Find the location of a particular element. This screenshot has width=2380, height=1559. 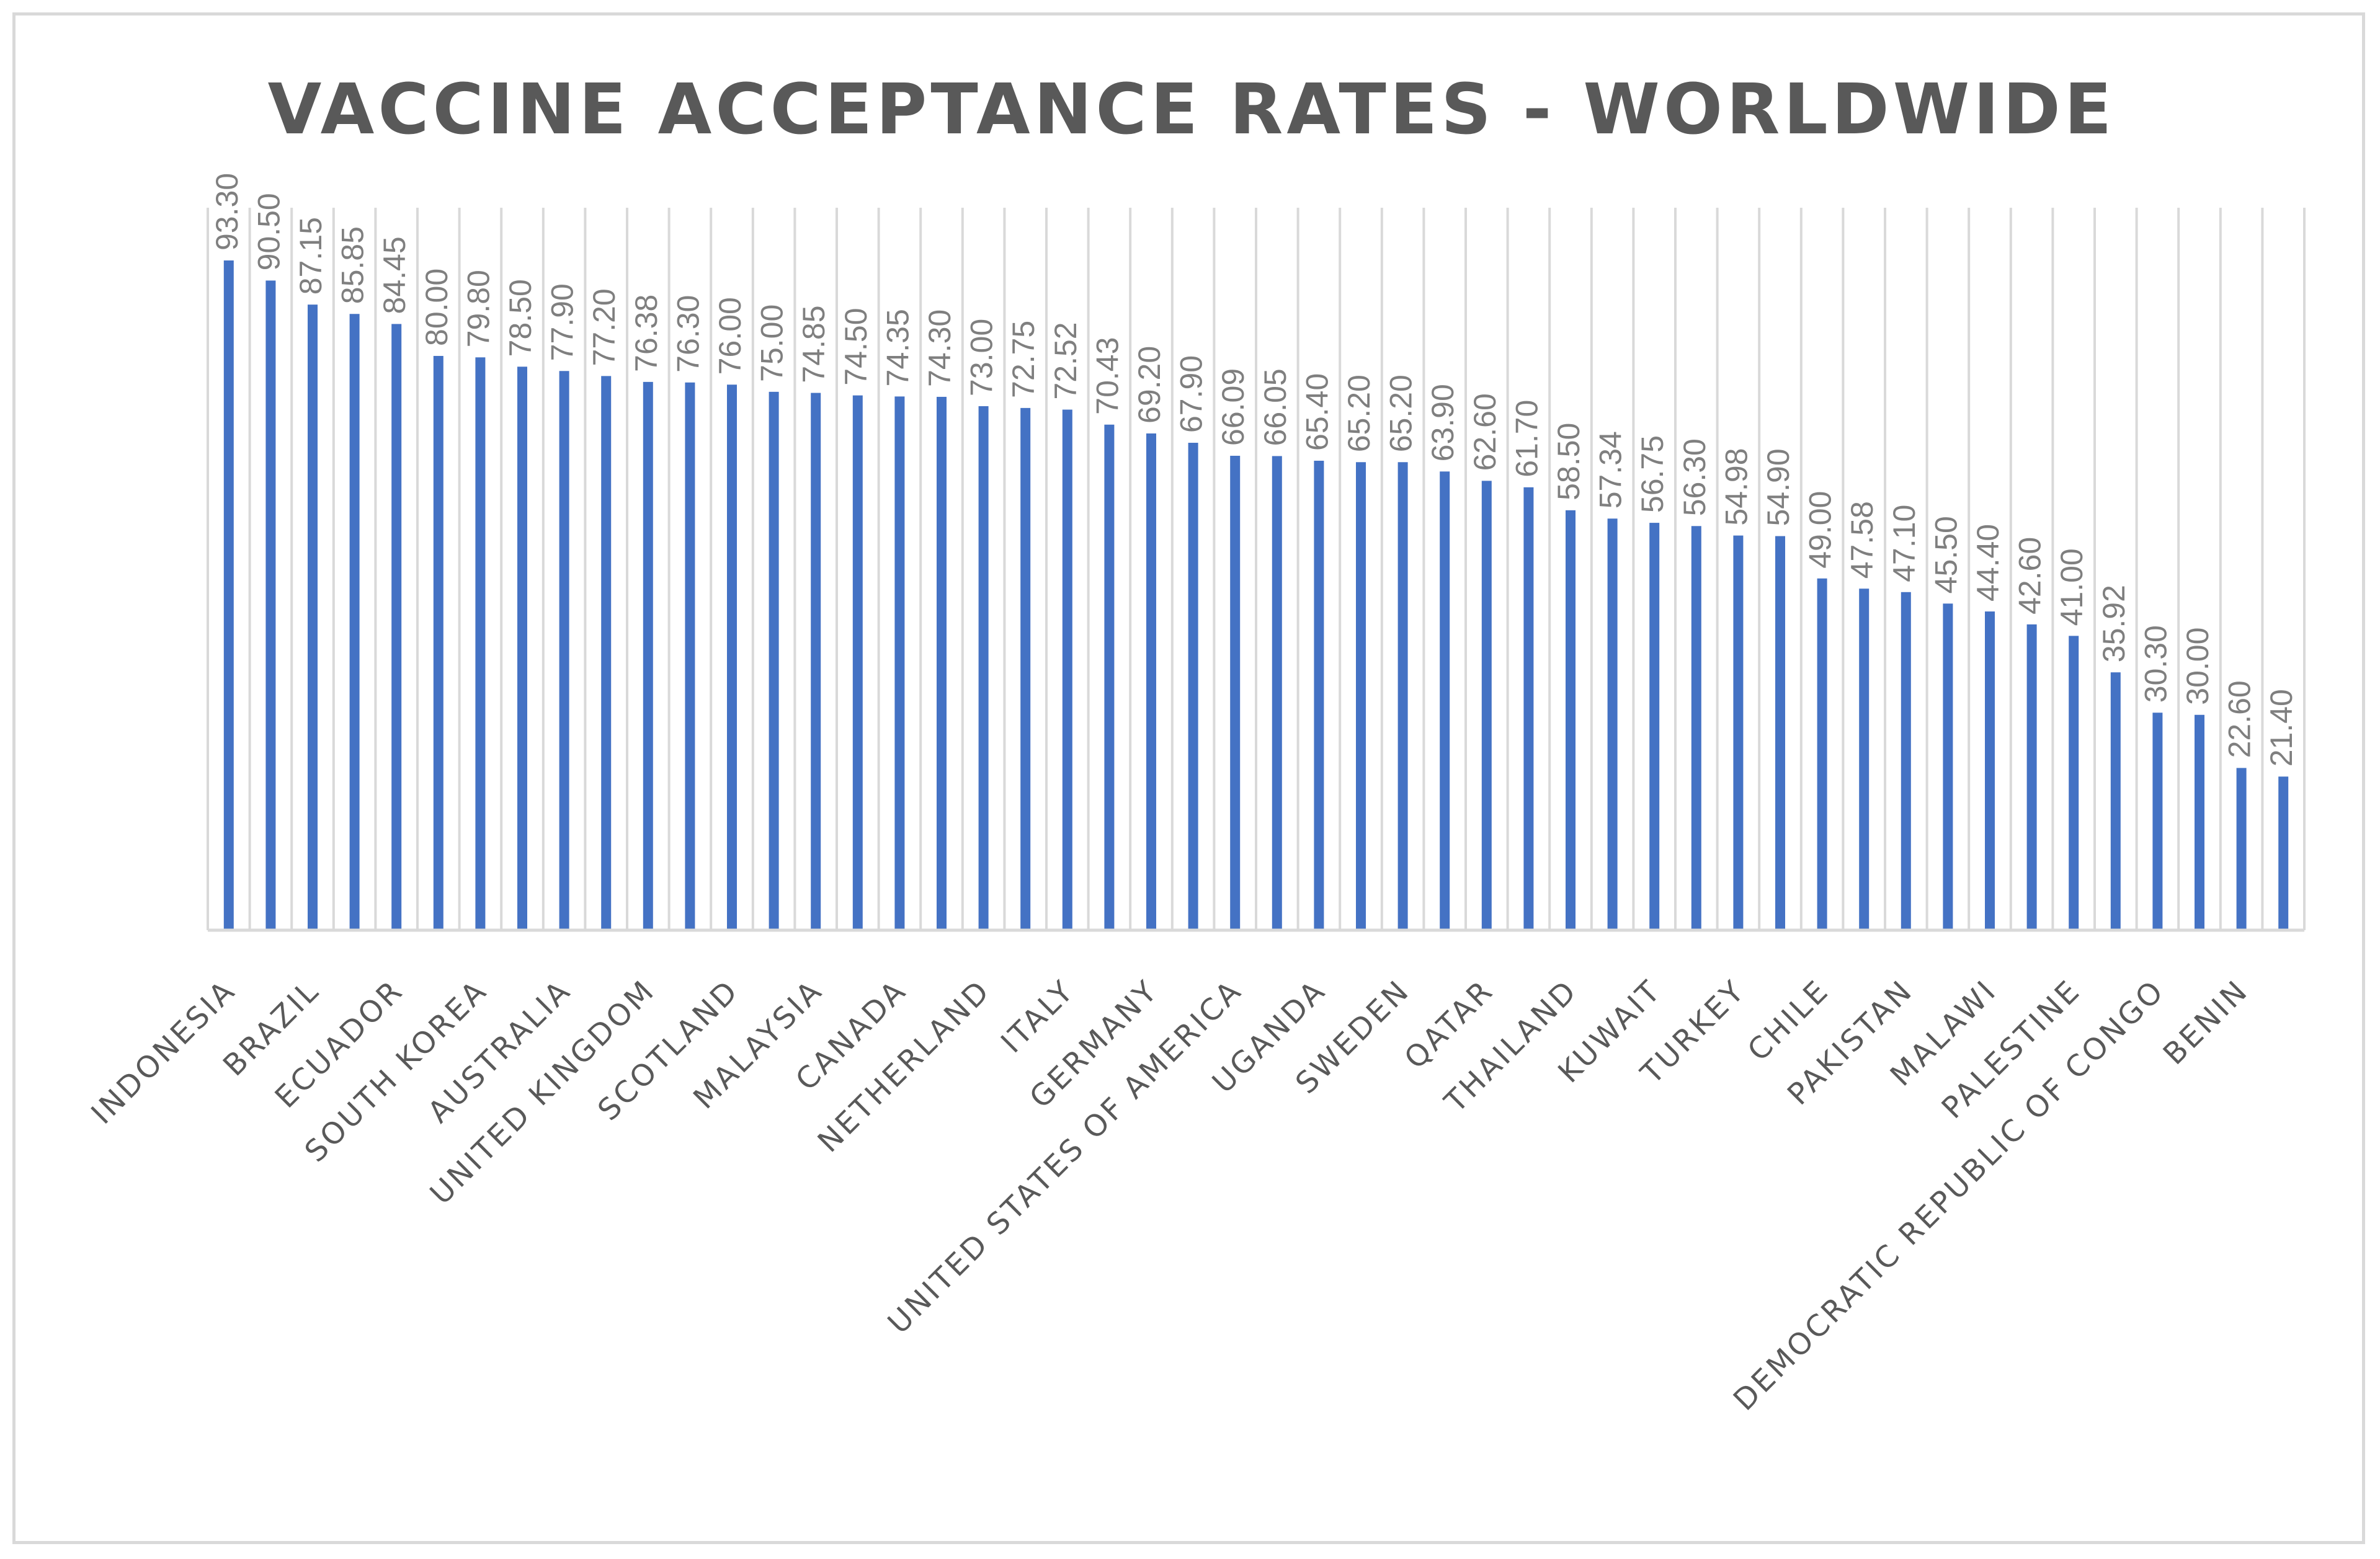

data-label: 74.85 is located at coordinates (813, 344).